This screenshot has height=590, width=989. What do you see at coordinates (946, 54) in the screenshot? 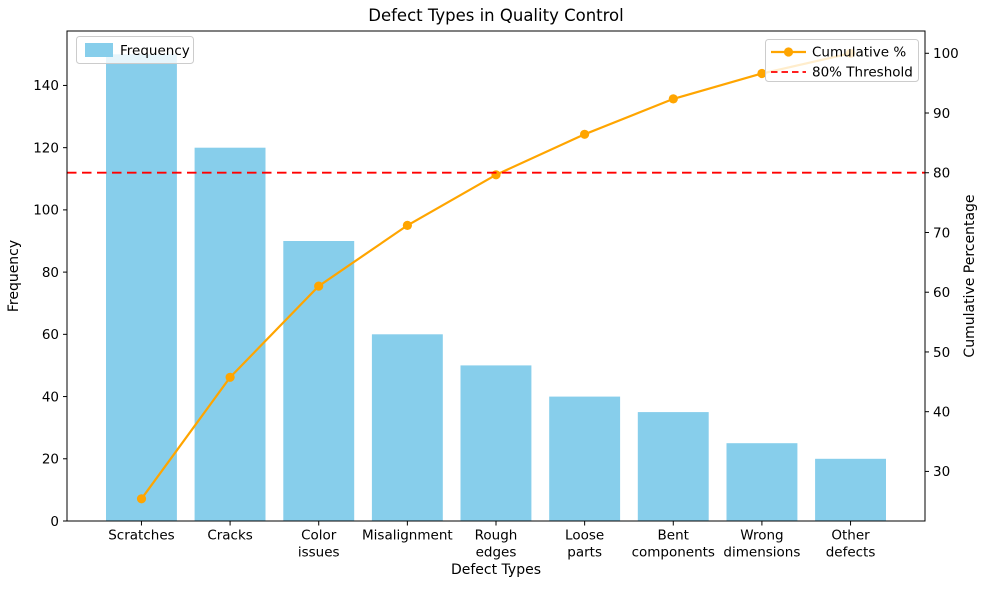
I see `right-tick-label: 100` at bounding box center [946, 54].